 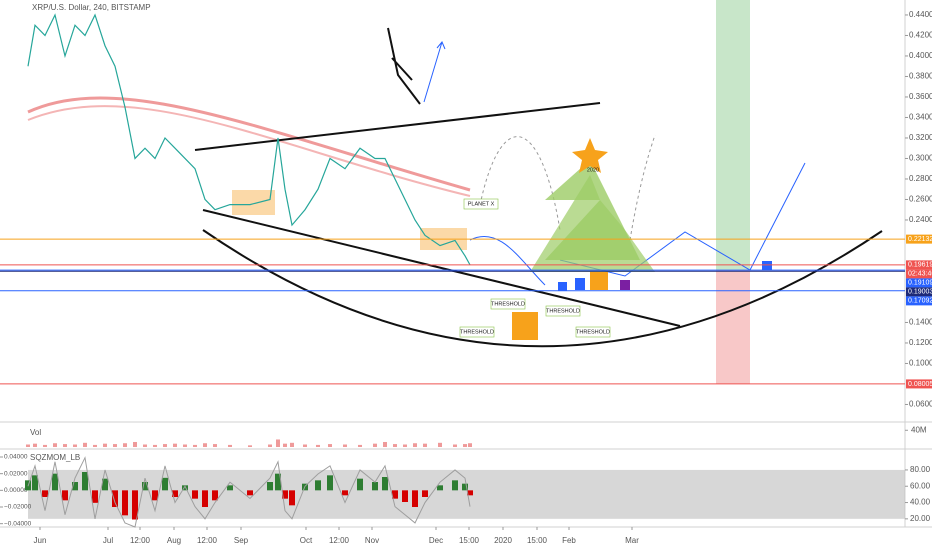 I want to click on x-tick-label: Aug, so click(x=174, y=540).